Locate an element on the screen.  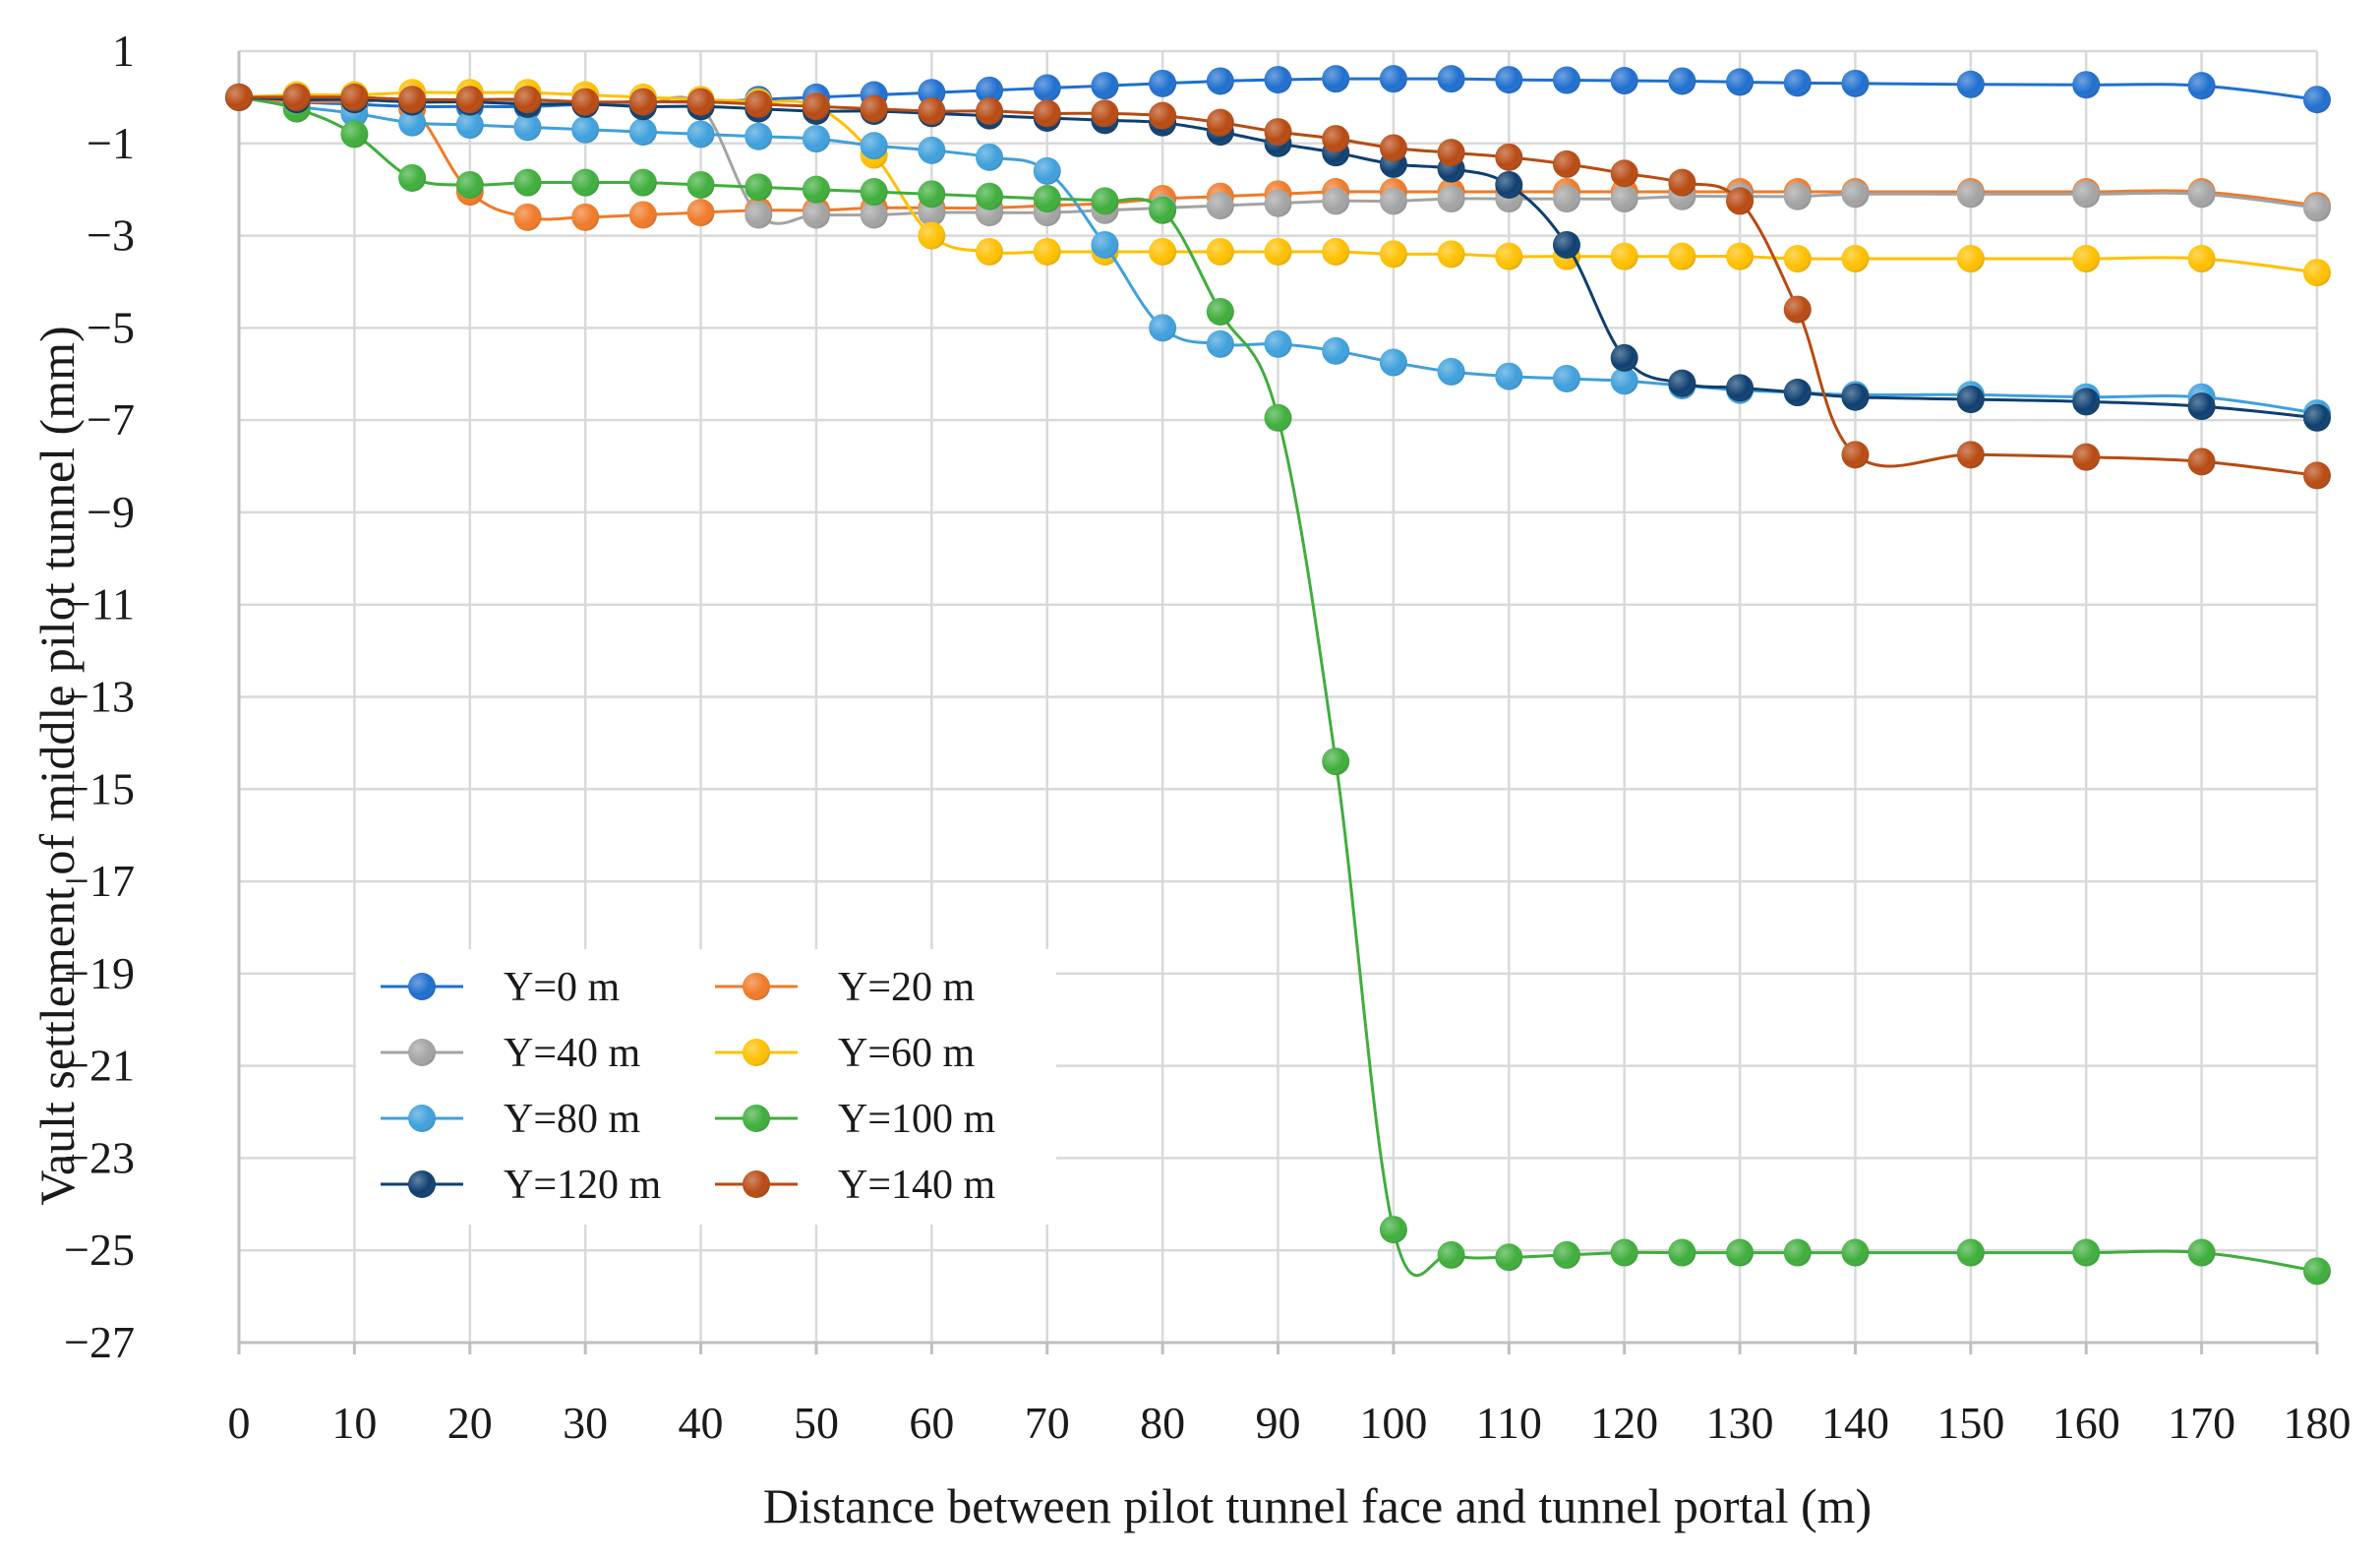
x-tick-label: 100 is located at coordinates (1393, 1423).